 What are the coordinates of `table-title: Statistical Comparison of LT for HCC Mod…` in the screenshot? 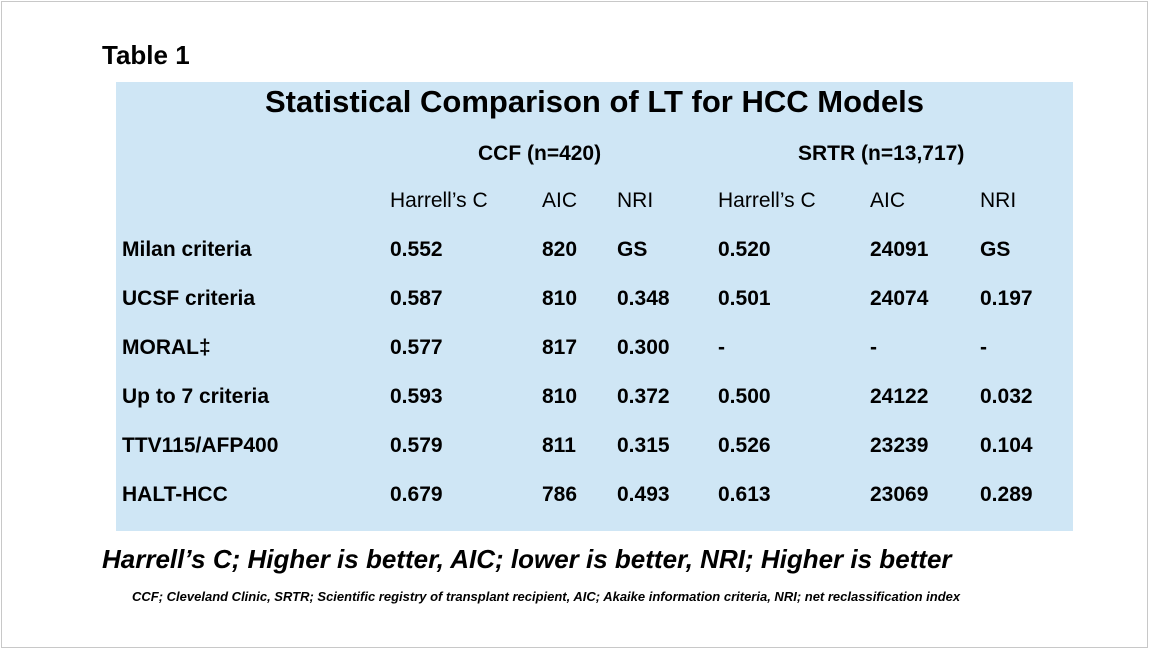 It's located at (594, 102).